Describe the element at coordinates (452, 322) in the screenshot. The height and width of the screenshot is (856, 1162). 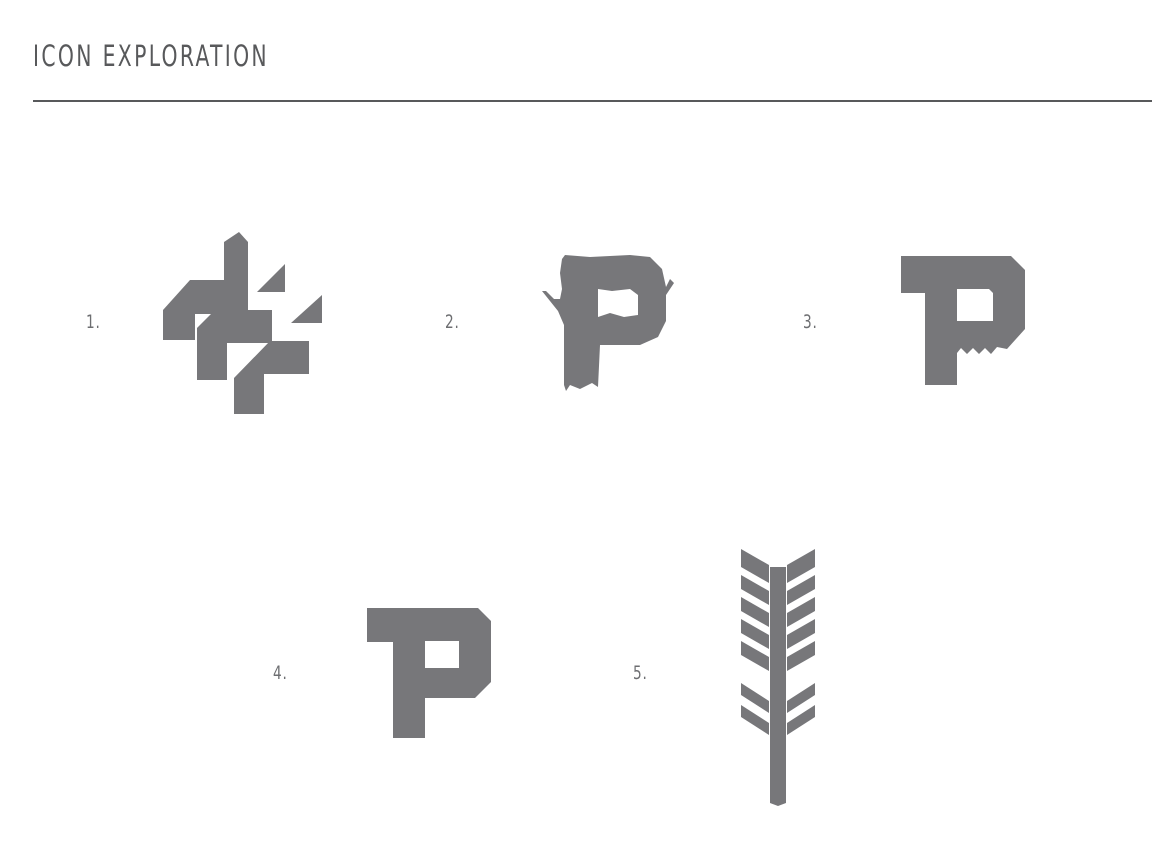
I see `icon-number-2: 2.` at that location.